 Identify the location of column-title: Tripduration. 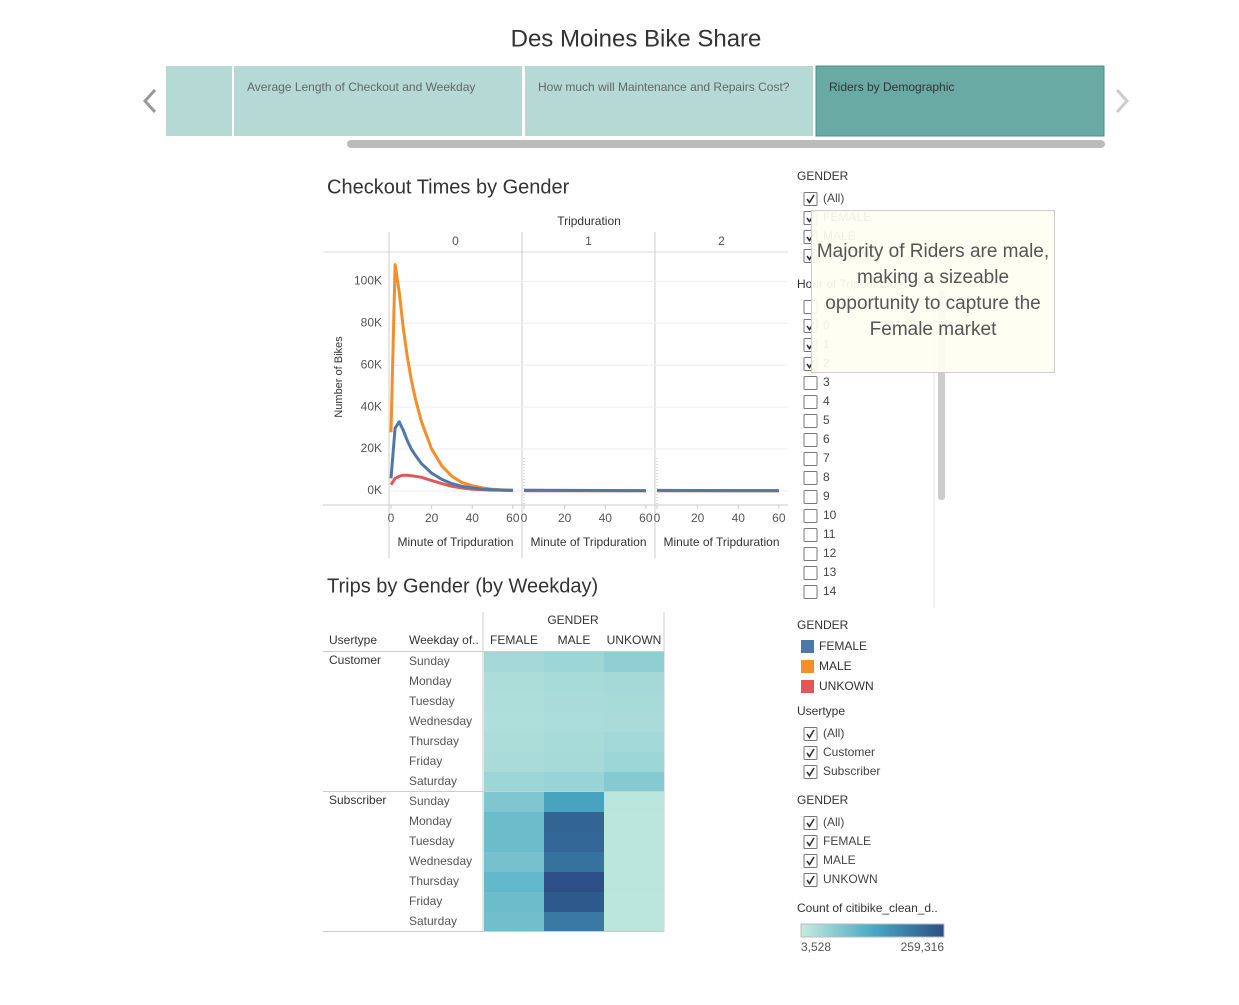
(589, 221).